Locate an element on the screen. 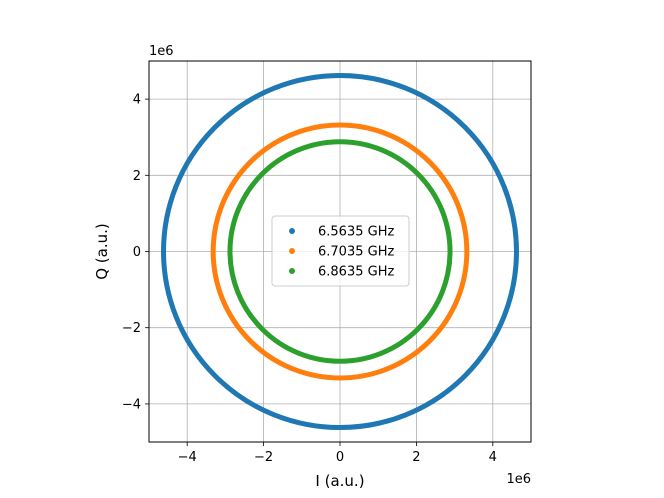 The height and width of the screenshot is (498, 664). legend-label-3: 6.8635 GHz is located at coordinates (356, 272).